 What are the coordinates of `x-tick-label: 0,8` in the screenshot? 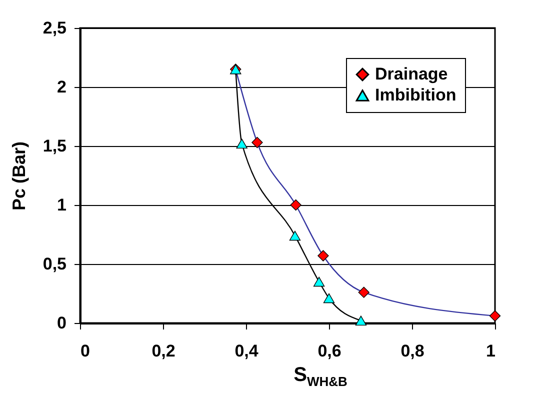 It's located at (412, 351).